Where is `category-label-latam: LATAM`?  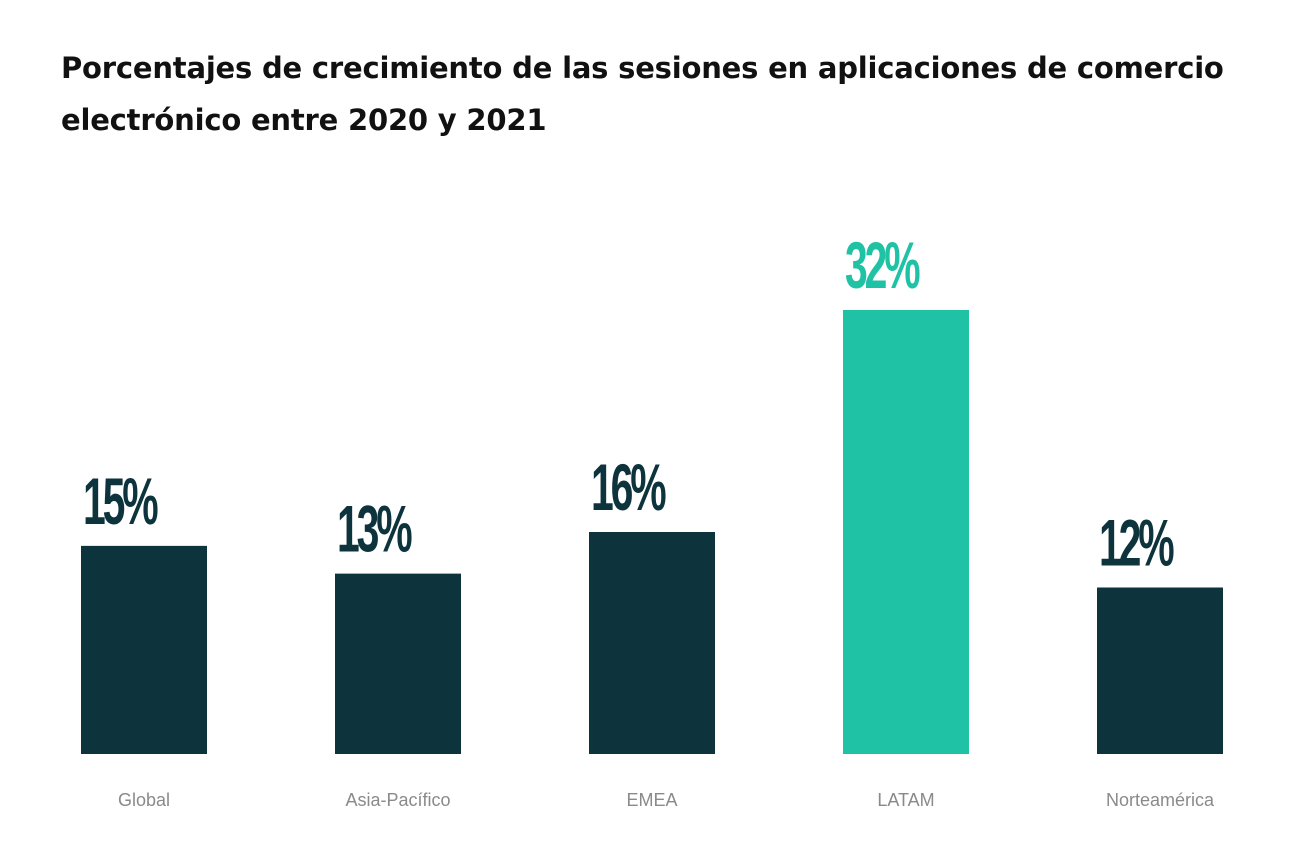
category-label-latam: LATAM is located at coordinates (905, 800).